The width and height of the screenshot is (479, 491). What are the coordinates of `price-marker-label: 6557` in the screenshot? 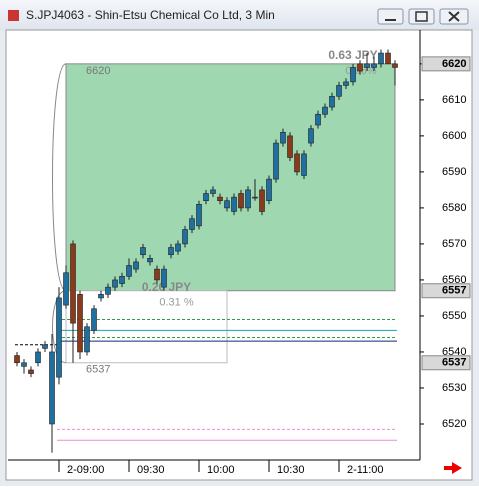 It's located at (454, 291).